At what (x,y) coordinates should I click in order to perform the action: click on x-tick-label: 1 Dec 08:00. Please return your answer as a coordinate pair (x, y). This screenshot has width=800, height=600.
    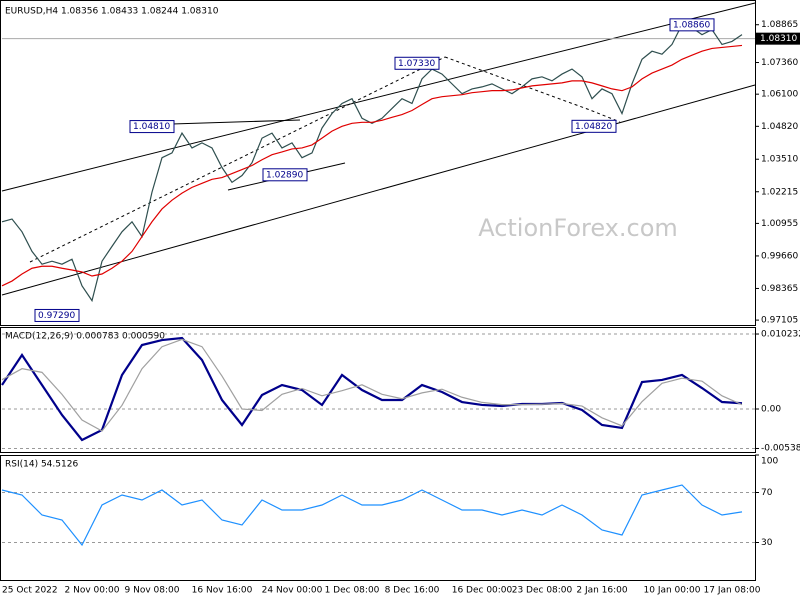
    Looking at the image, I should click on (352, 591).